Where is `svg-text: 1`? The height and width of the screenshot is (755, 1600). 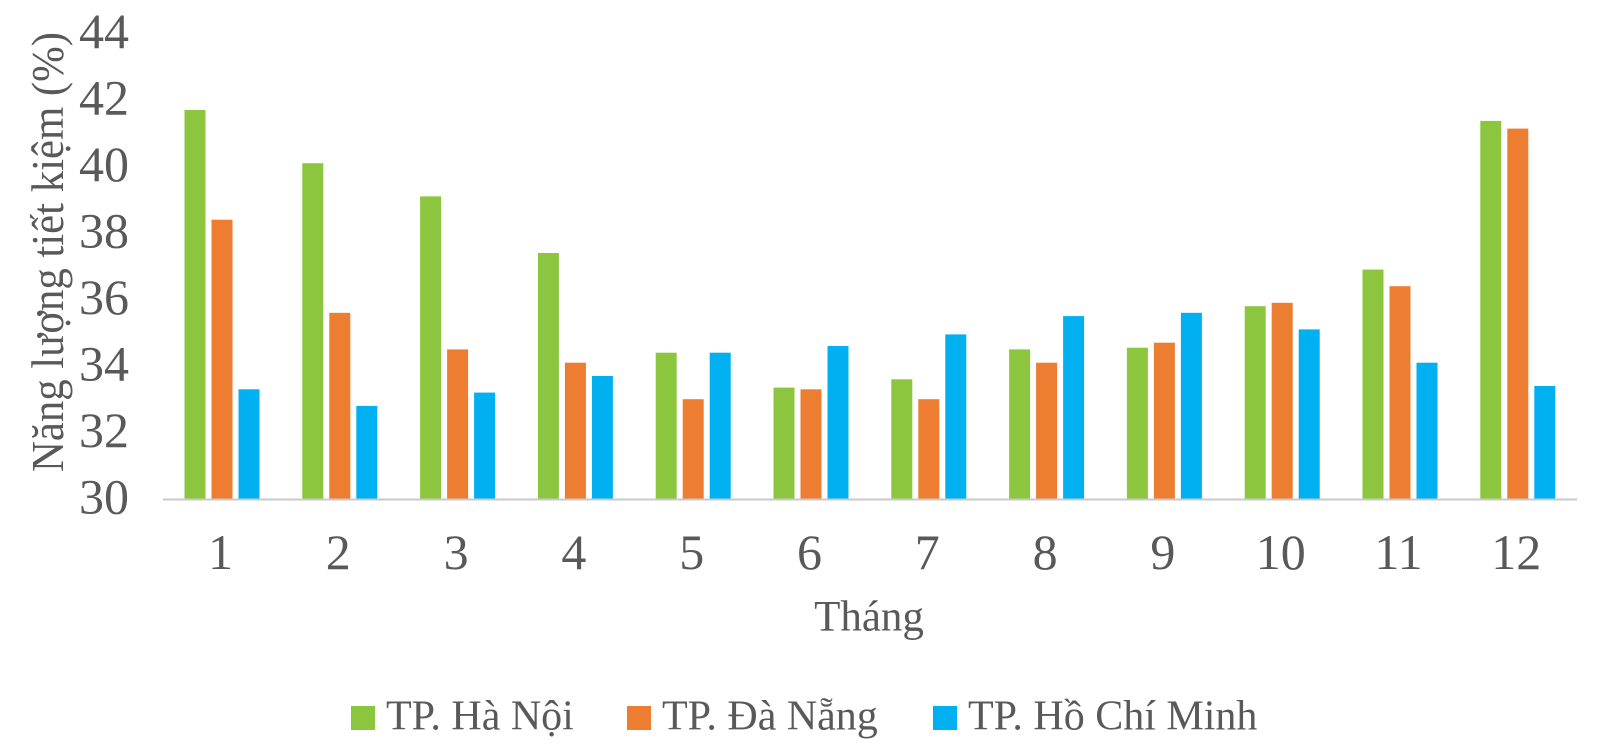 svg-text: 1 is located at coordinates (220, 552).